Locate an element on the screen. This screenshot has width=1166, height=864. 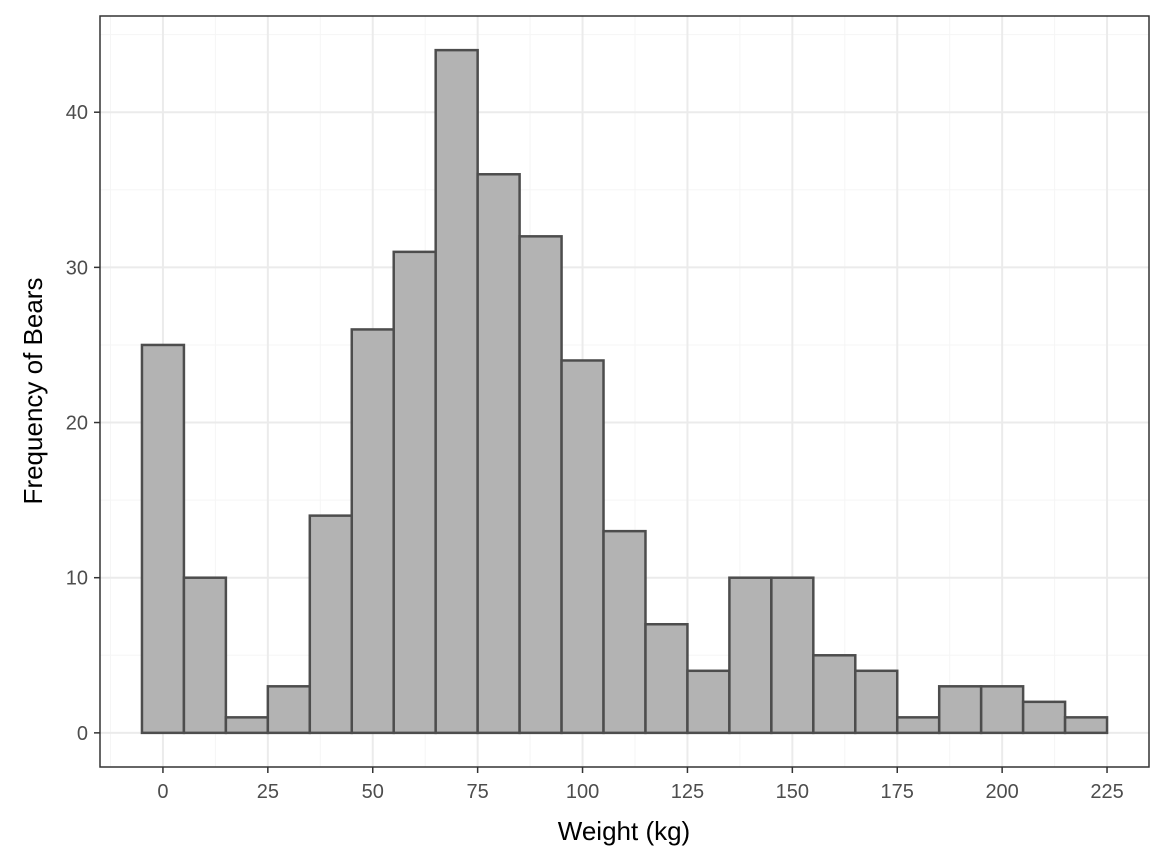
x-tick-label: 150 is located at coordinates (792, 792).